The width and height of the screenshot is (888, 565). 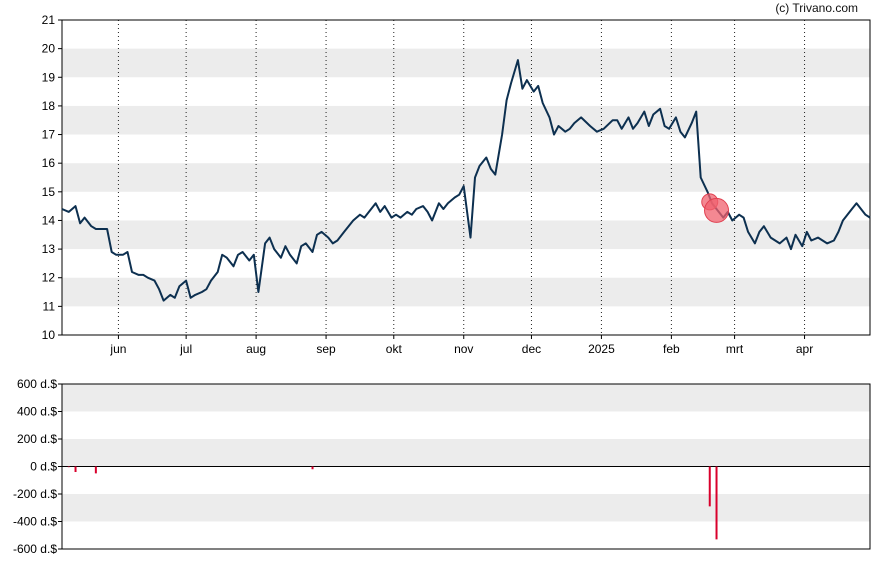 I want to click on y-tick-label: 400 d.$, so click(x=37, y=412).